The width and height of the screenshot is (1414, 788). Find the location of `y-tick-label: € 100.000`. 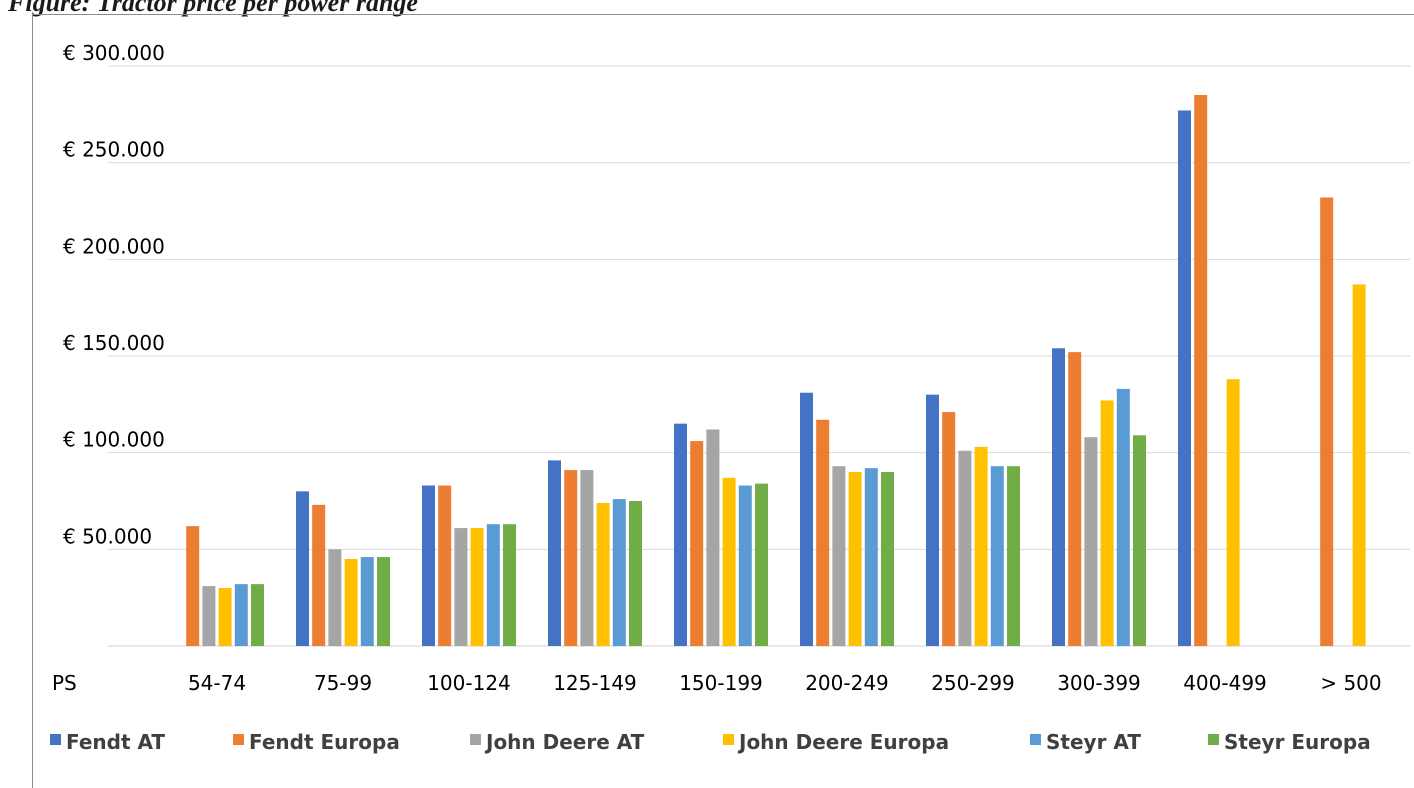

y-tick-label: € 100.000 is located at coordinates (114, 440).